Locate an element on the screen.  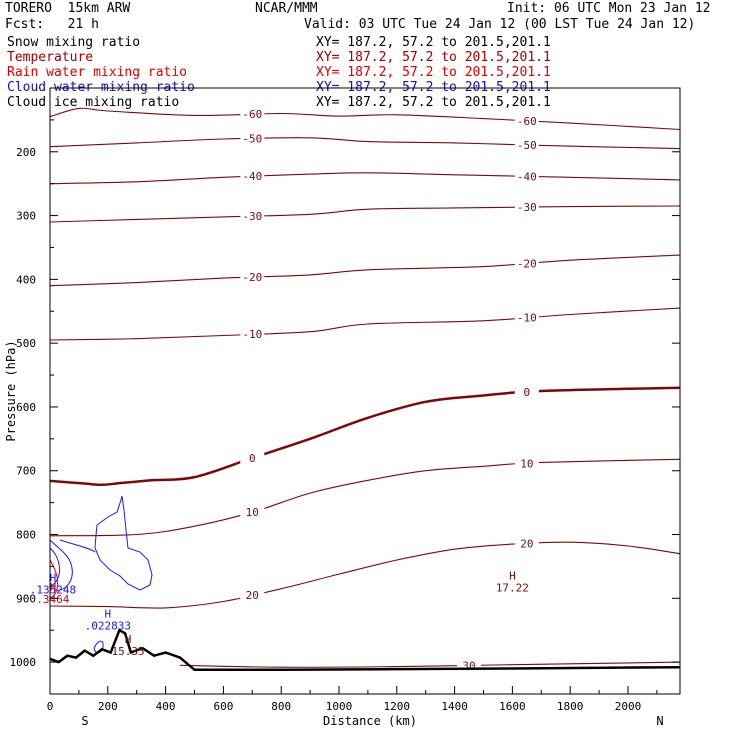
y-tick-label: 900 is located at coordinates (26, 598).